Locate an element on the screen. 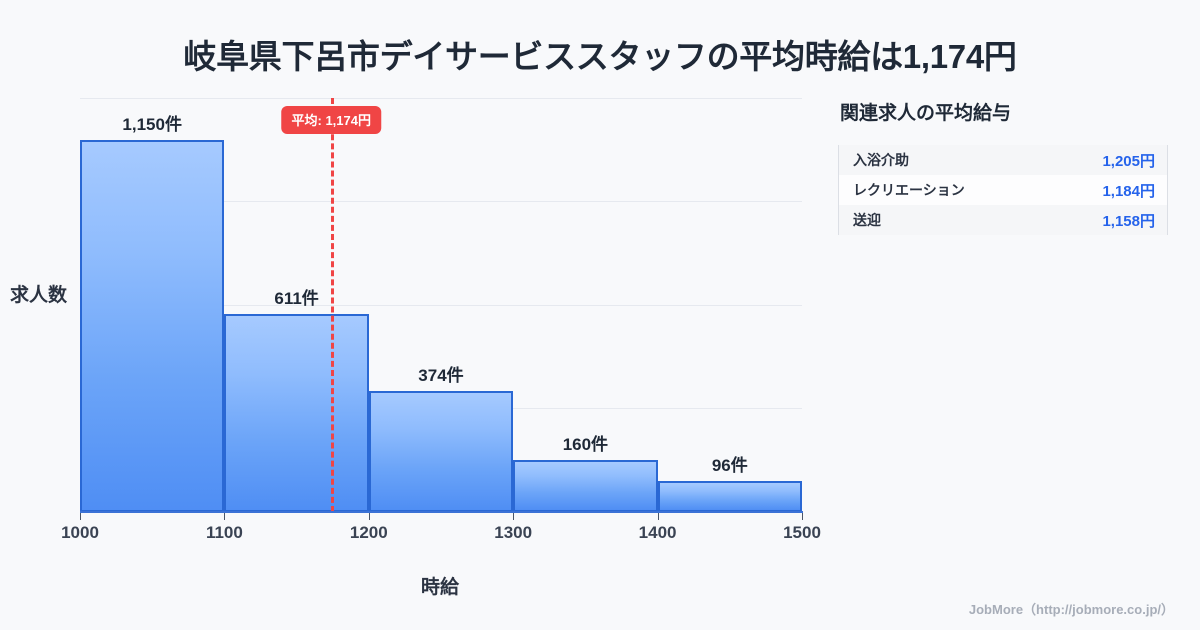 The width and height of the screenshot is (1200, 630). y-axis-title: 求人数 is located at coordinates (39, 295).